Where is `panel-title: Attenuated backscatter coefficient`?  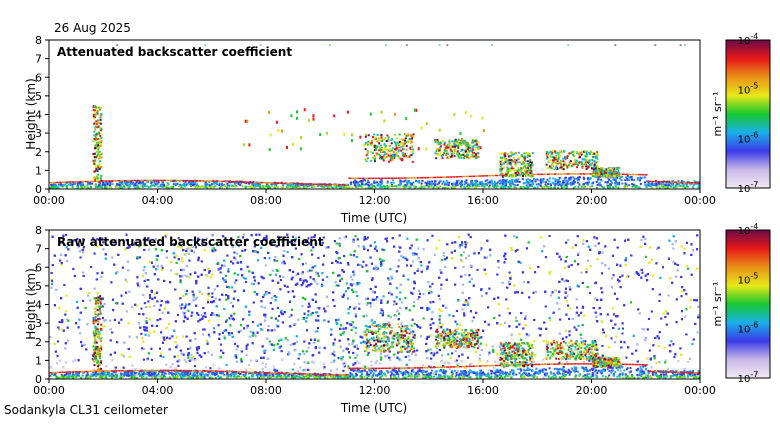
panel-title: Attenuated backscatter coefficient is located at coordinates (174, 52).